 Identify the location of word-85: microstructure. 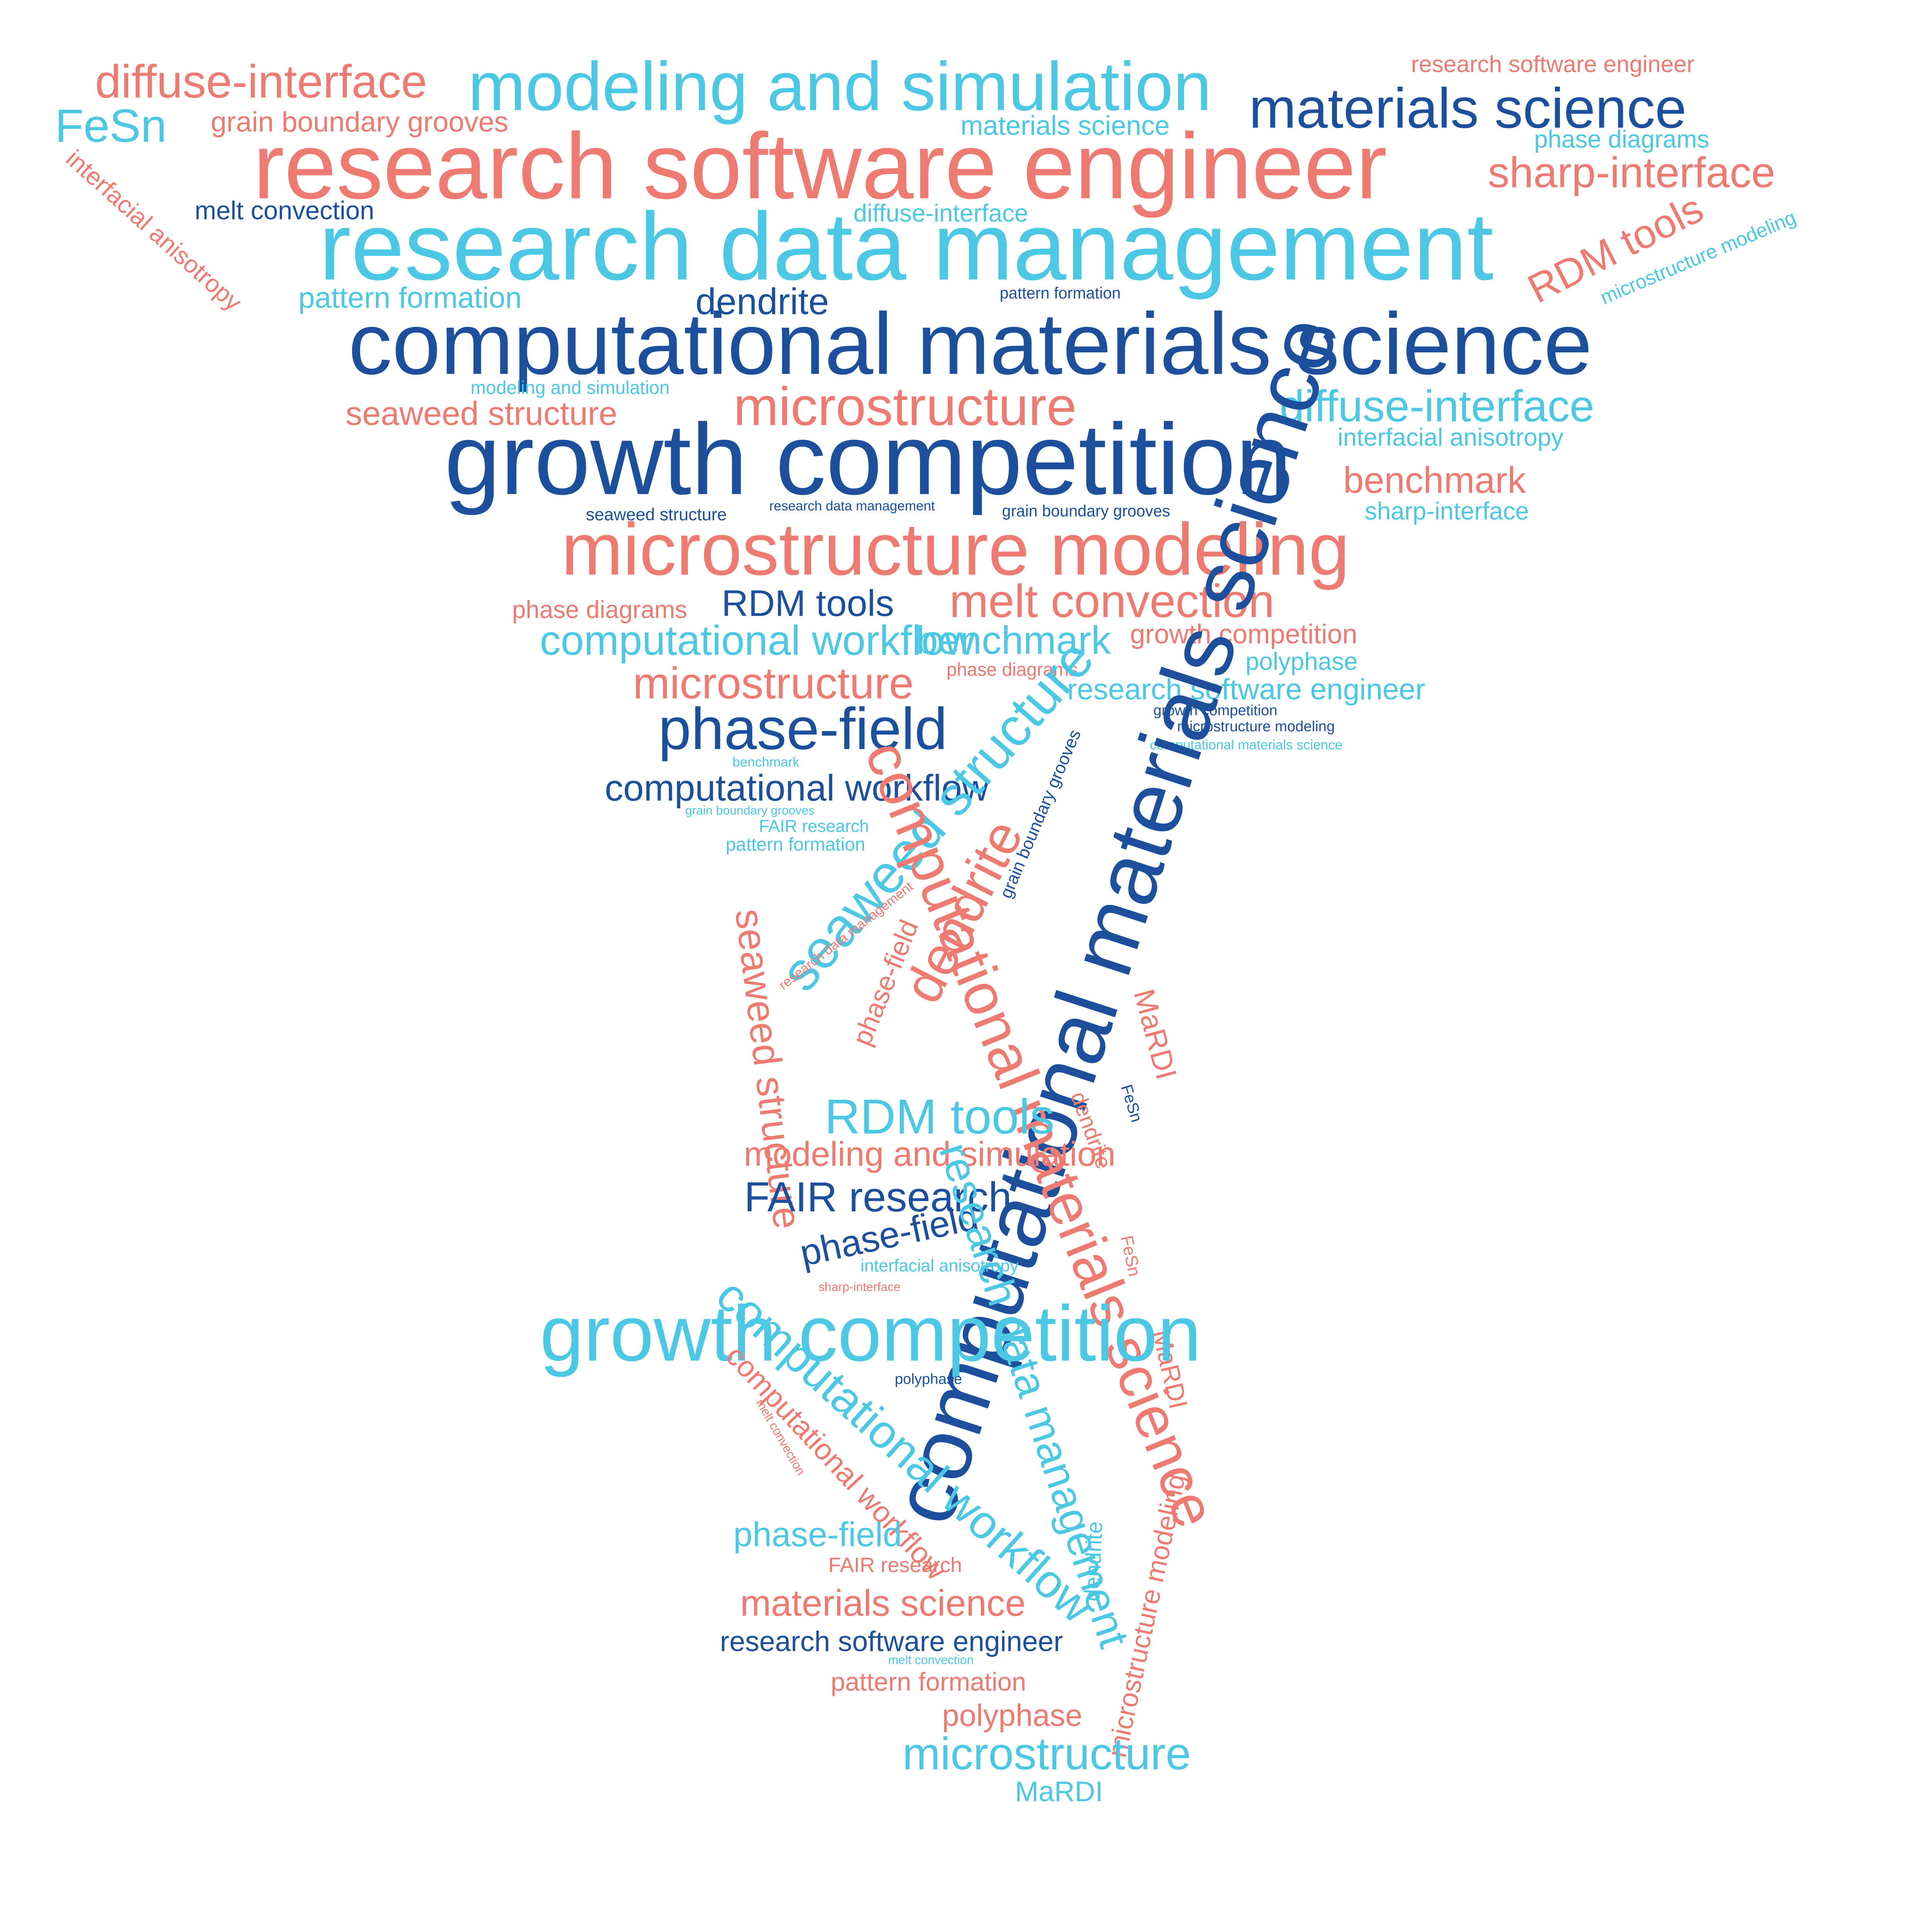
(1047, 1754).